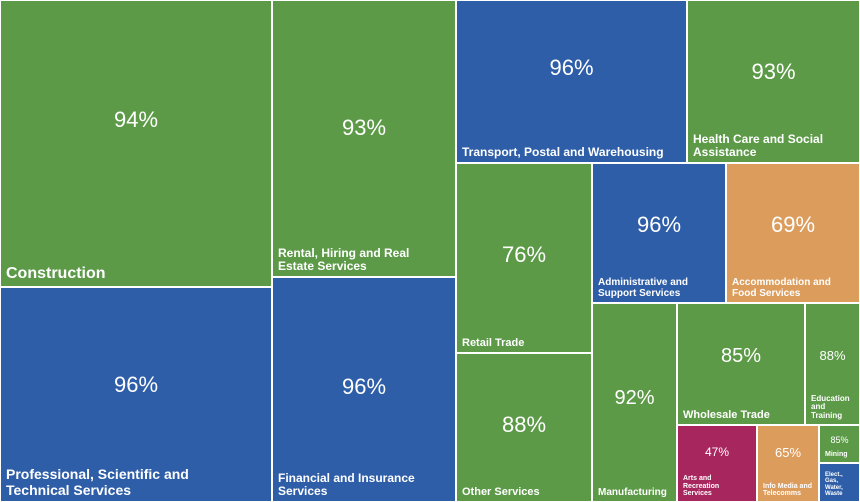 Image resolution: width=860 pixels, height=502 pixels. Describe the element at coordinates (832, 364) in the screenshot. I see `treemap-cell: 88% Education and Training` at that location.